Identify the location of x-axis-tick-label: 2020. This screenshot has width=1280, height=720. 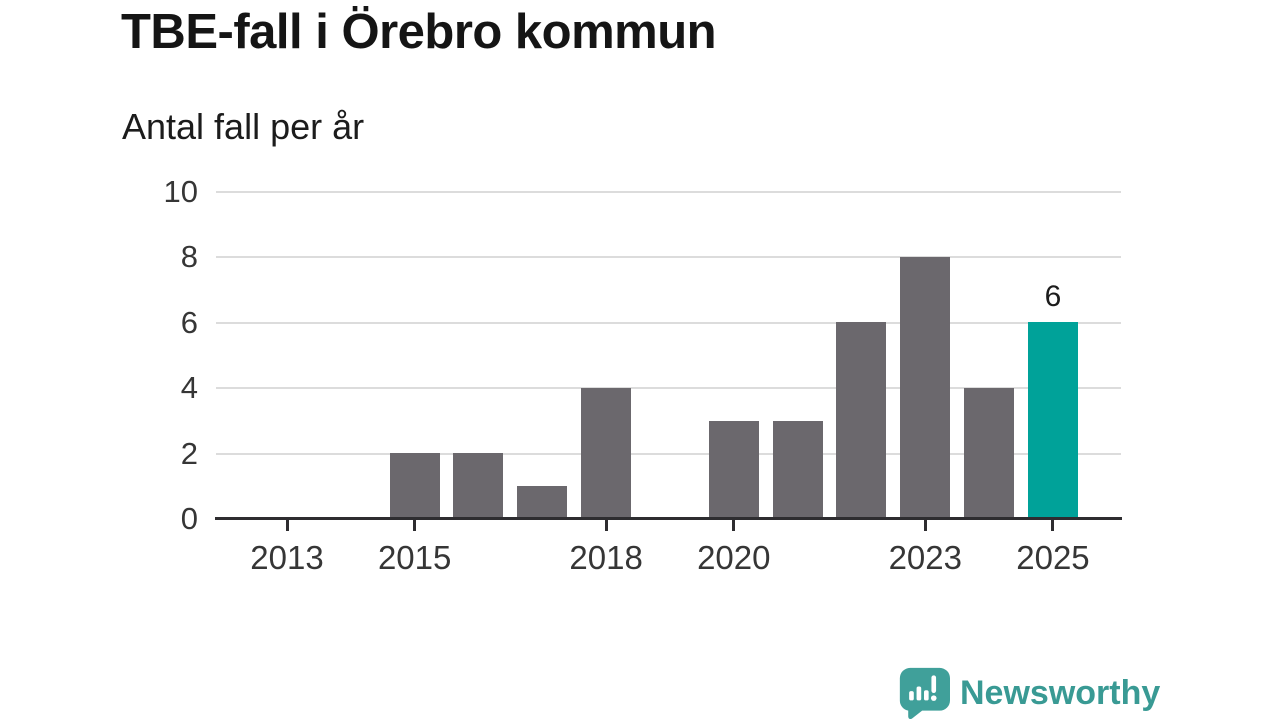
(734, 557).